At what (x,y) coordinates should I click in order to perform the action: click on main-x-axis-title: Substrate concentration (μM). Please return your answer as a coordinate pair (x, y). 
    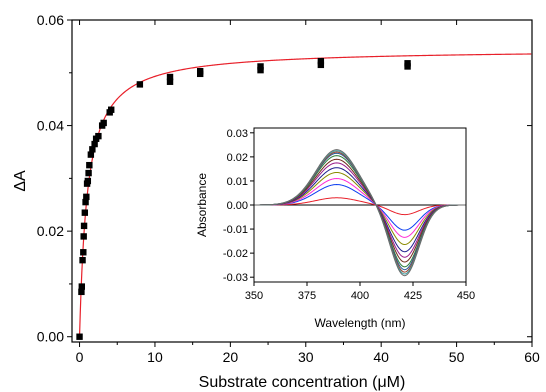
    Looking at the image, I should click on (302, 382).